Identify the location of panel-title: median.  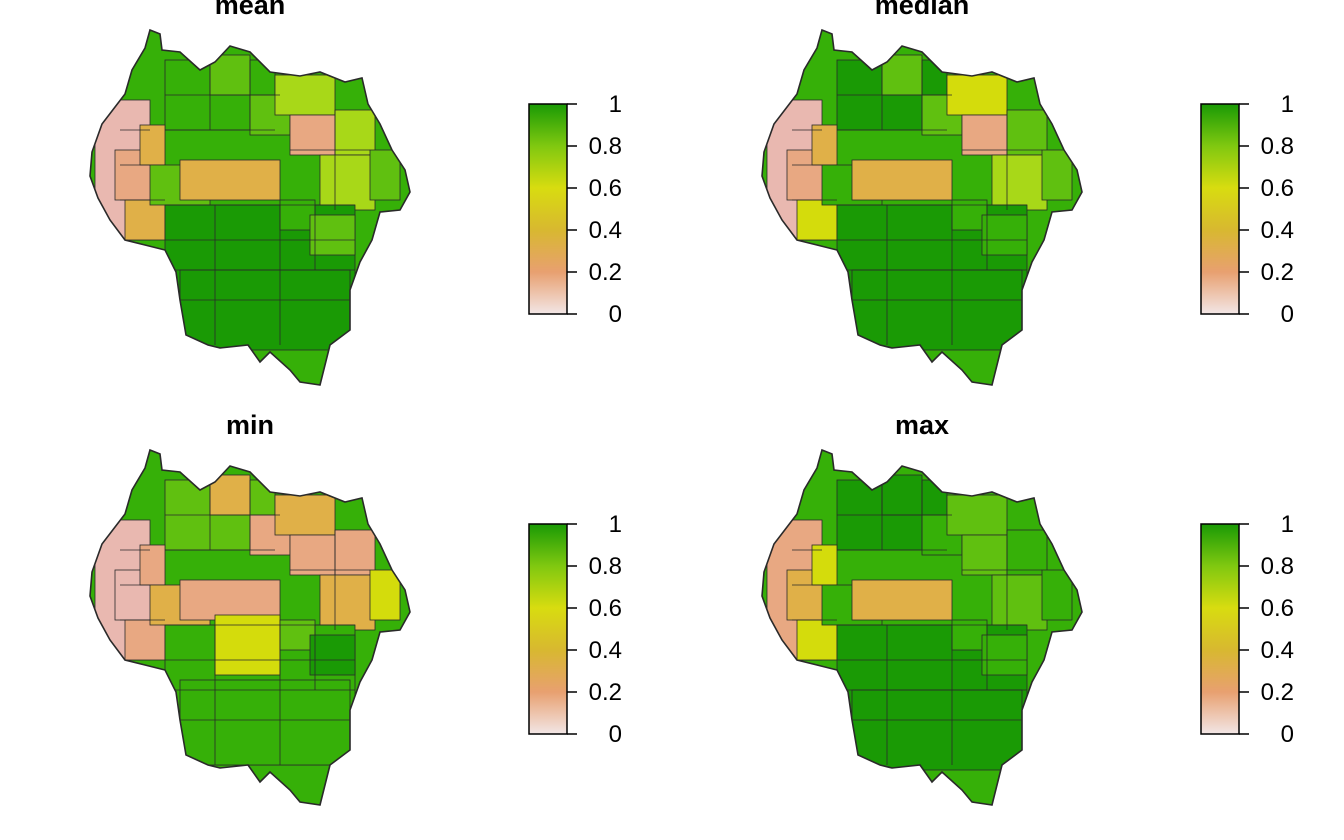
(922, 10).